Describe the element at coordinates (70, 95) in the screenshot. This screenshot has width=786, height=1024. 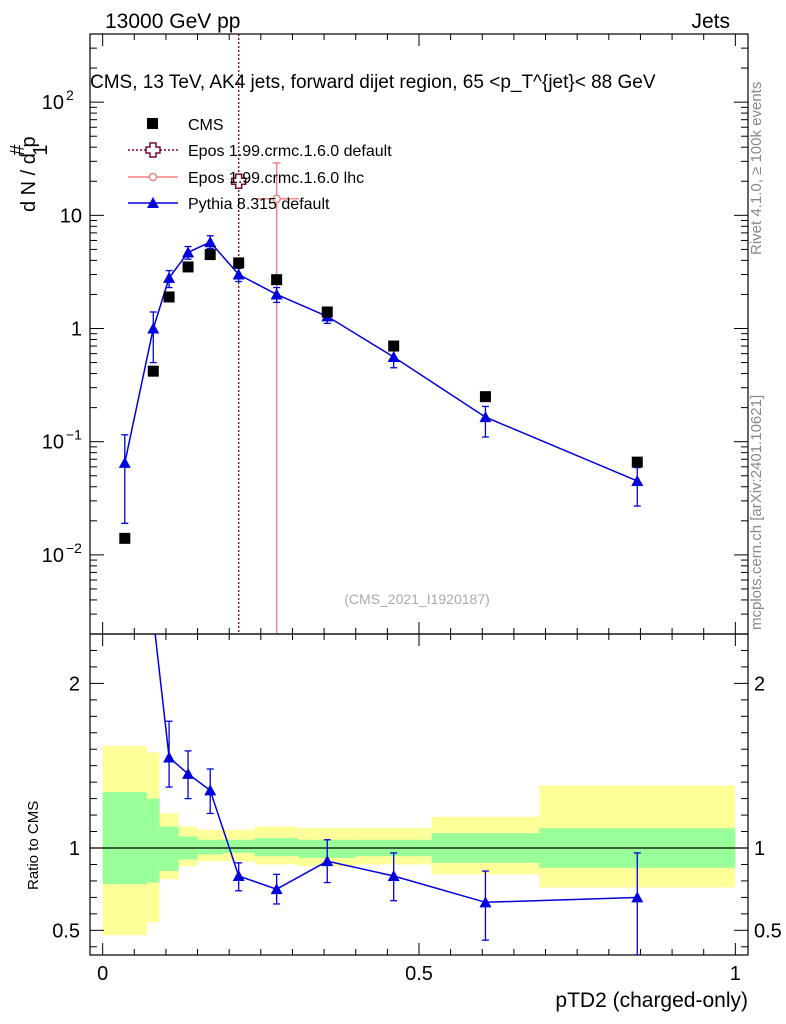
I see `y-tick-exponent: 2` at that location.